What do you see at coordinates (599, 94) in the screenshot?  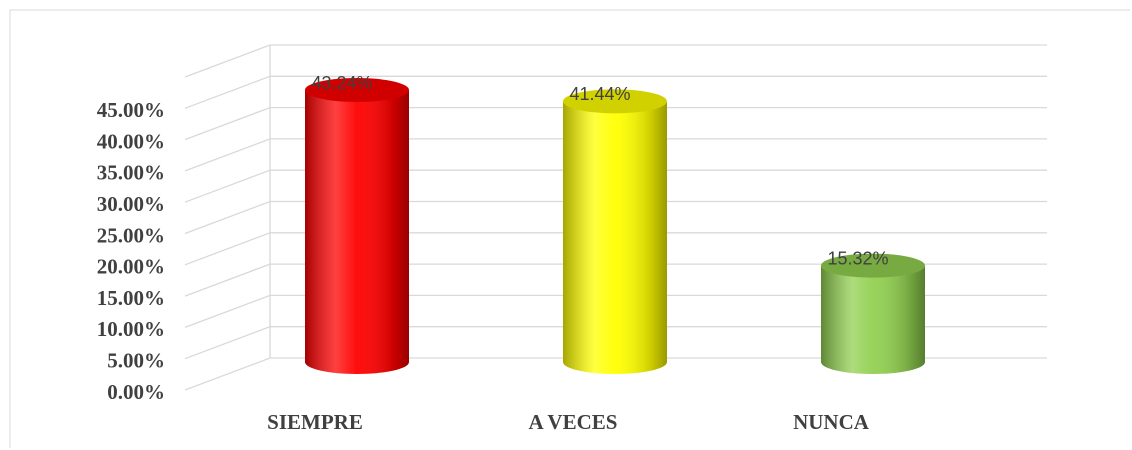 I see `data-label: 41.44%` at bounding box center [599, 94].